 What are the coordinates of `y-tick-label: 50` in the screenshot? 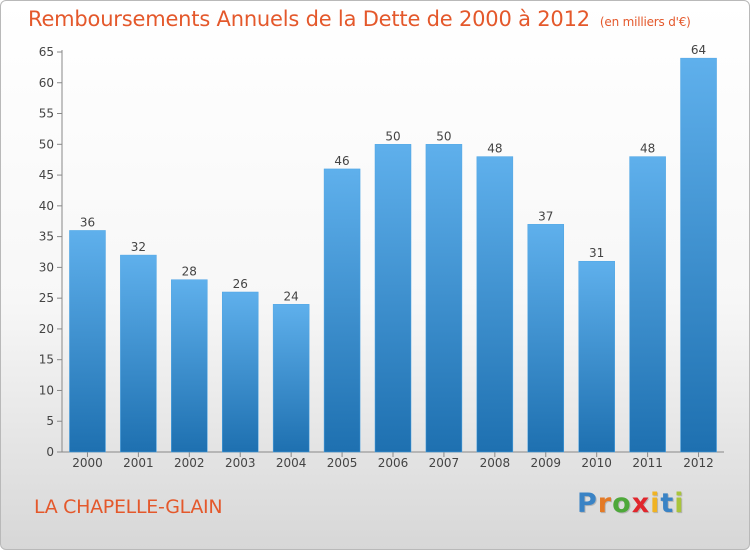 It's located at (46, 144).